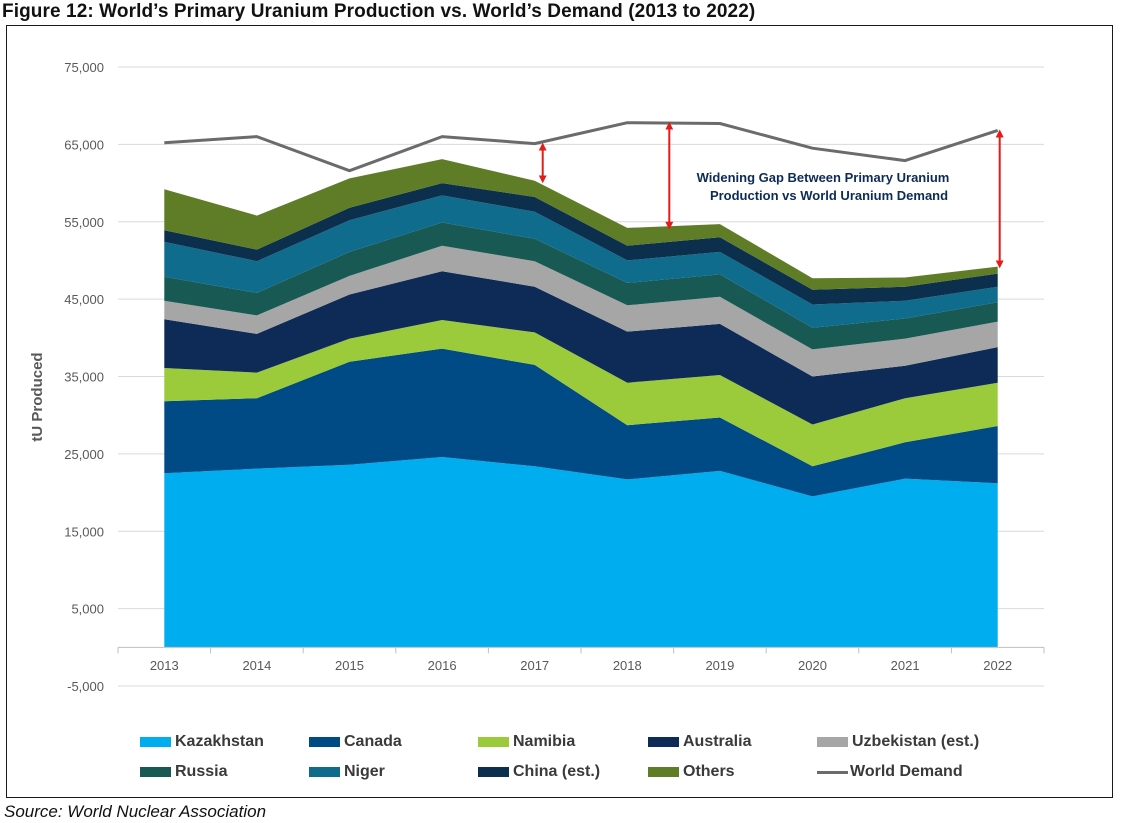  What do you see at coordinates (256, 665) in the screenshot?
I see `x-tick-label: 2014` at bounding box center [256, 665].